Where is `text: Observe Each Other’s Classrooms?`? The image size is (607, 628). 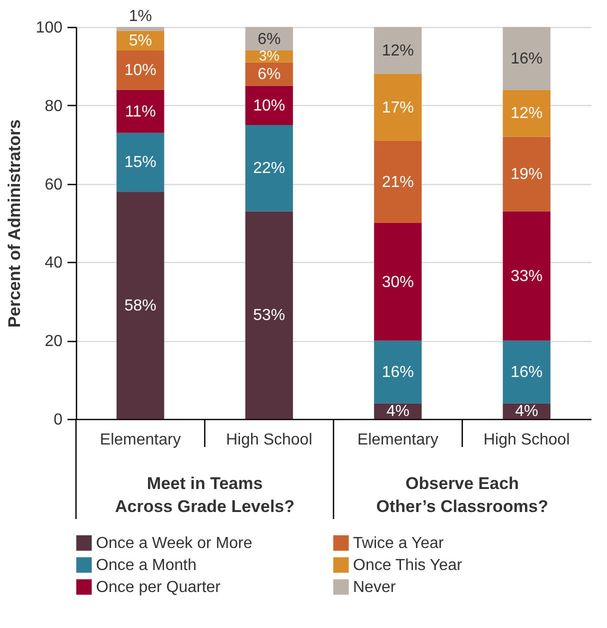
text: Observe Each Other’s Classrooms? is located at coordinates (462, 495).